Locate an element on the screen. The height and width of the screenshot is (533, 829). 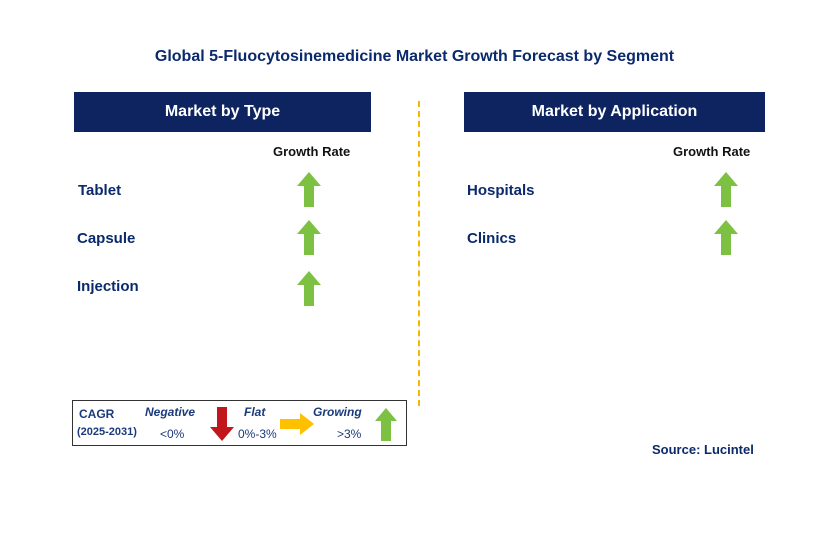
market-by-application-header: Market by Application is located at coordinates (614, 112).